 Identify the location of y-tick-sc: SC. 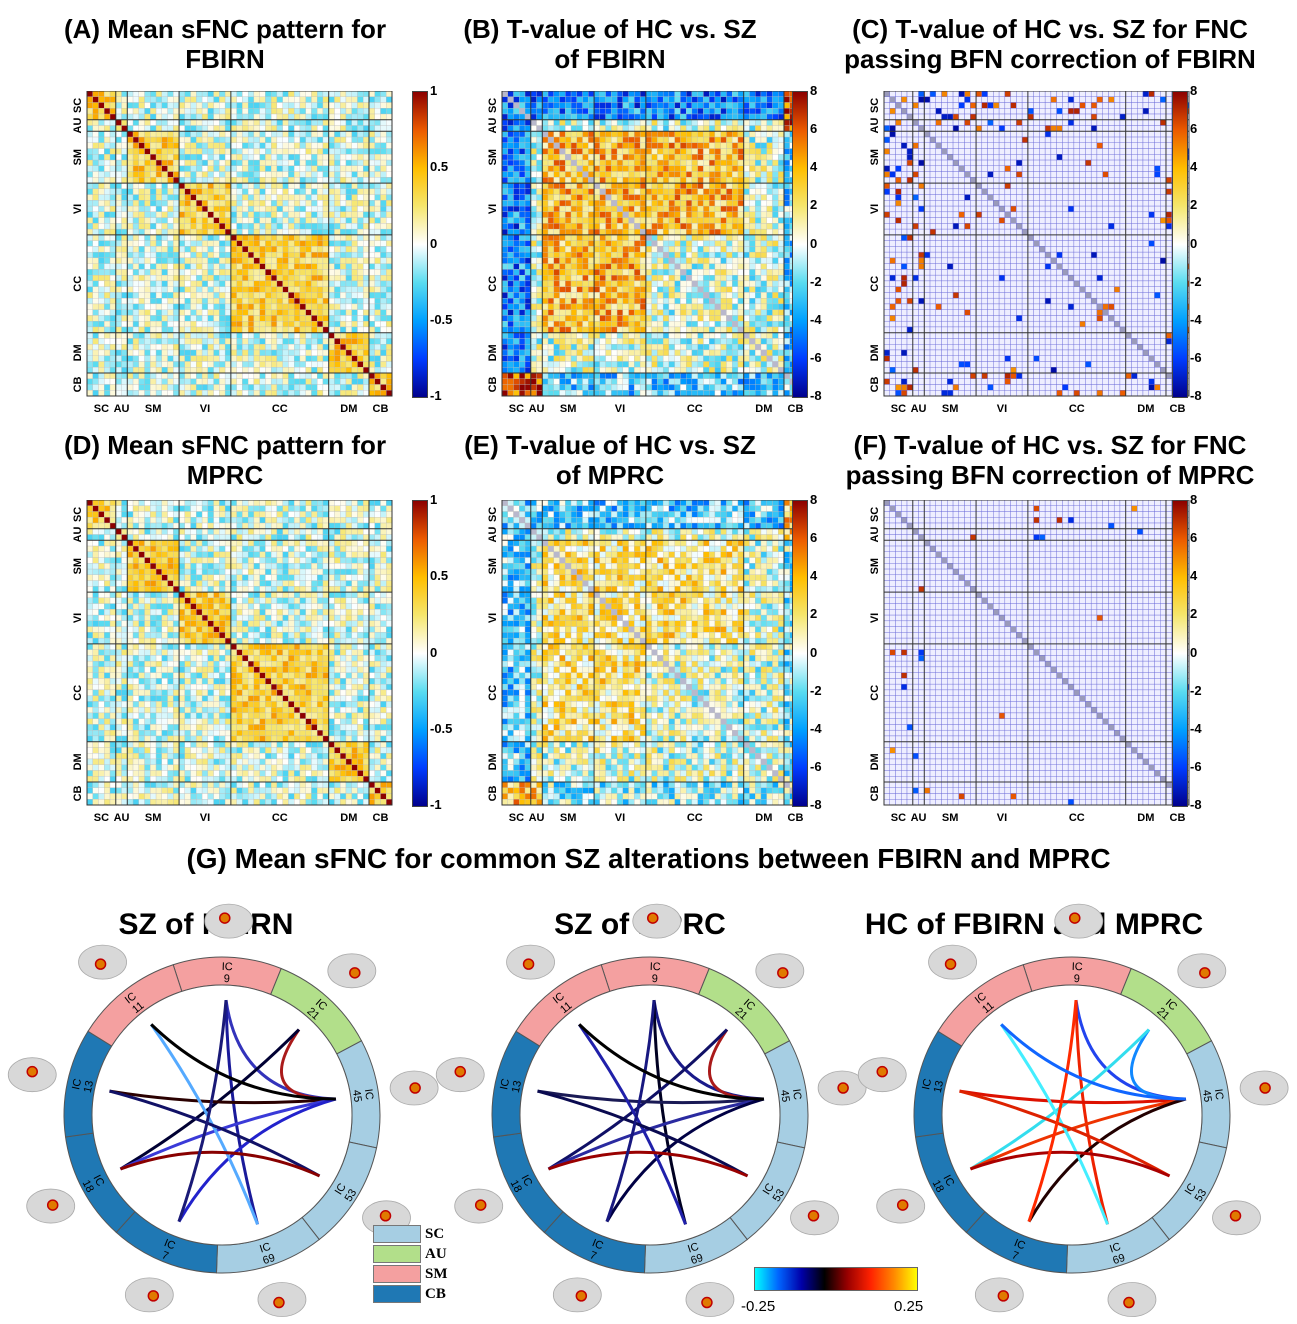
(493, 105).